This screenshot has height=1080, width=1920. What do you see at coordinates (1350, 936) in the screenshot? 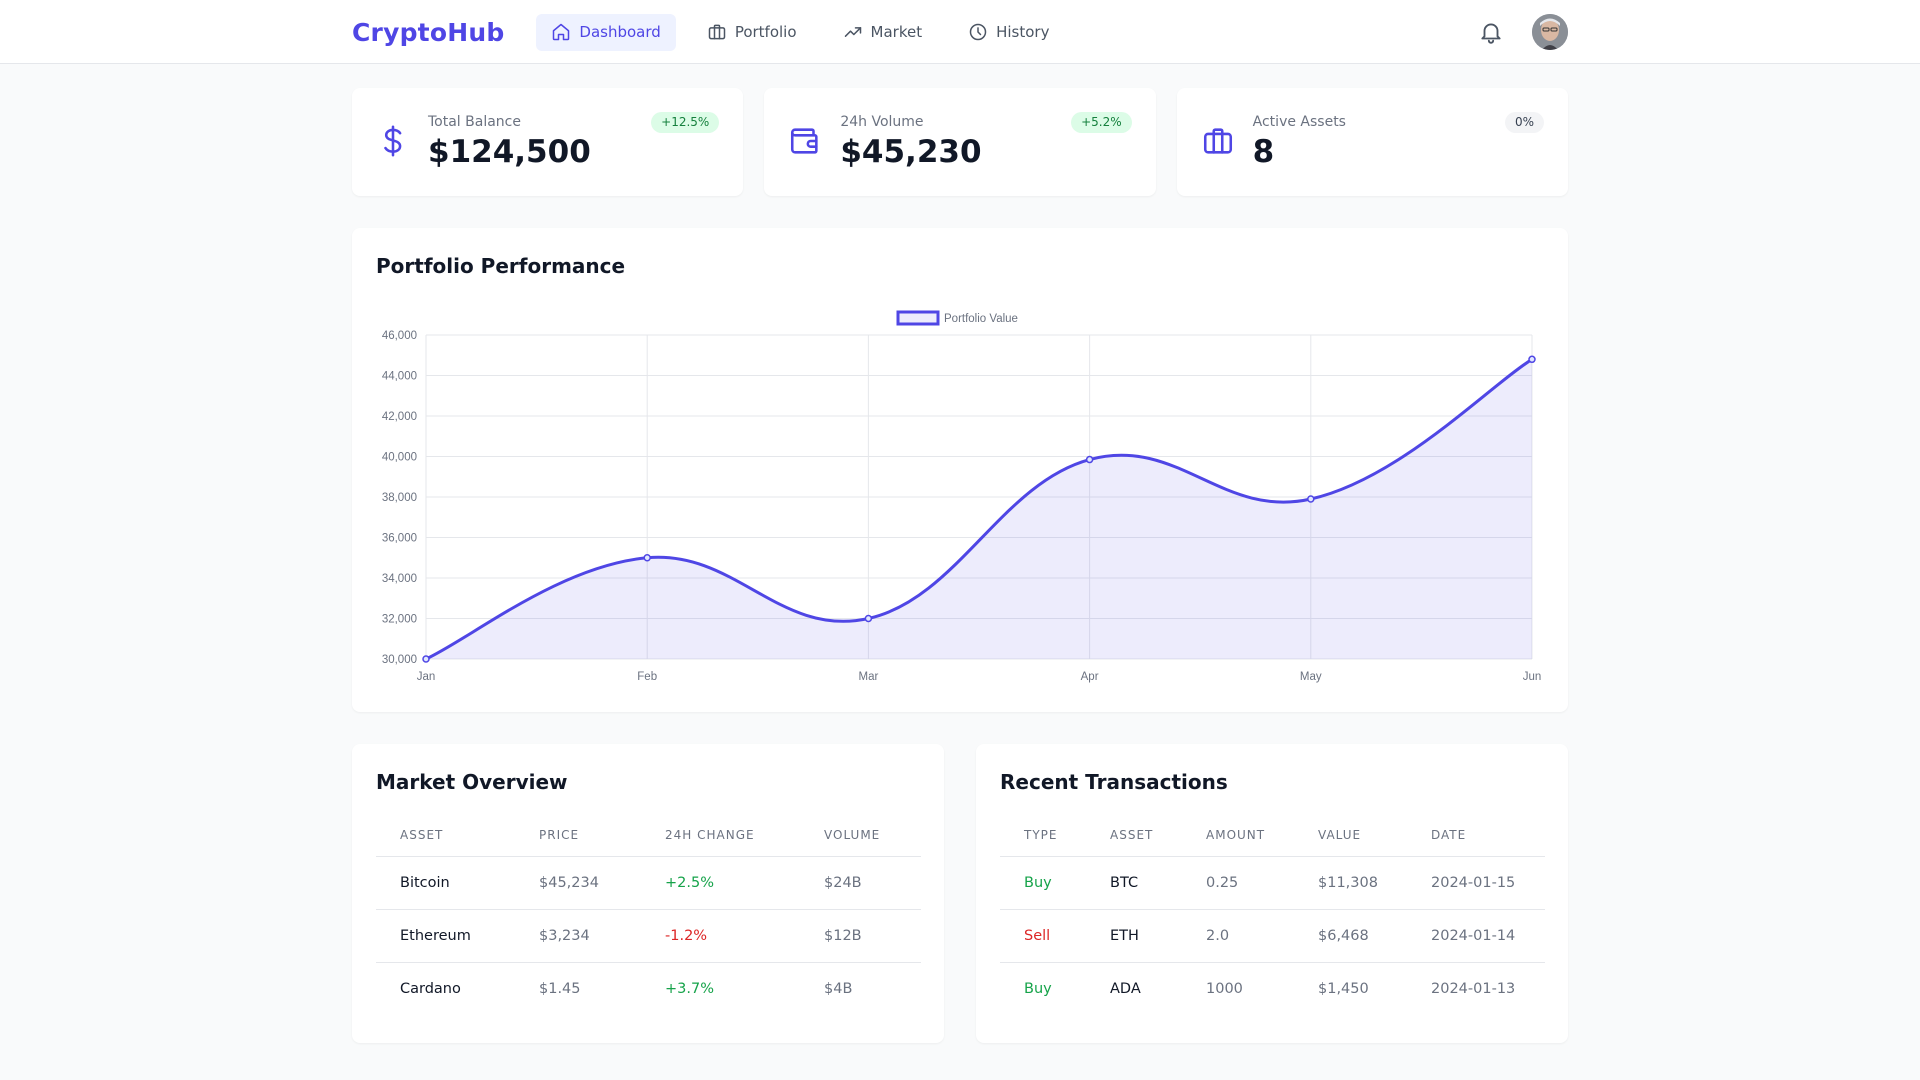
I see `value-cell: $6,468` at bounding box center [1350, 936].